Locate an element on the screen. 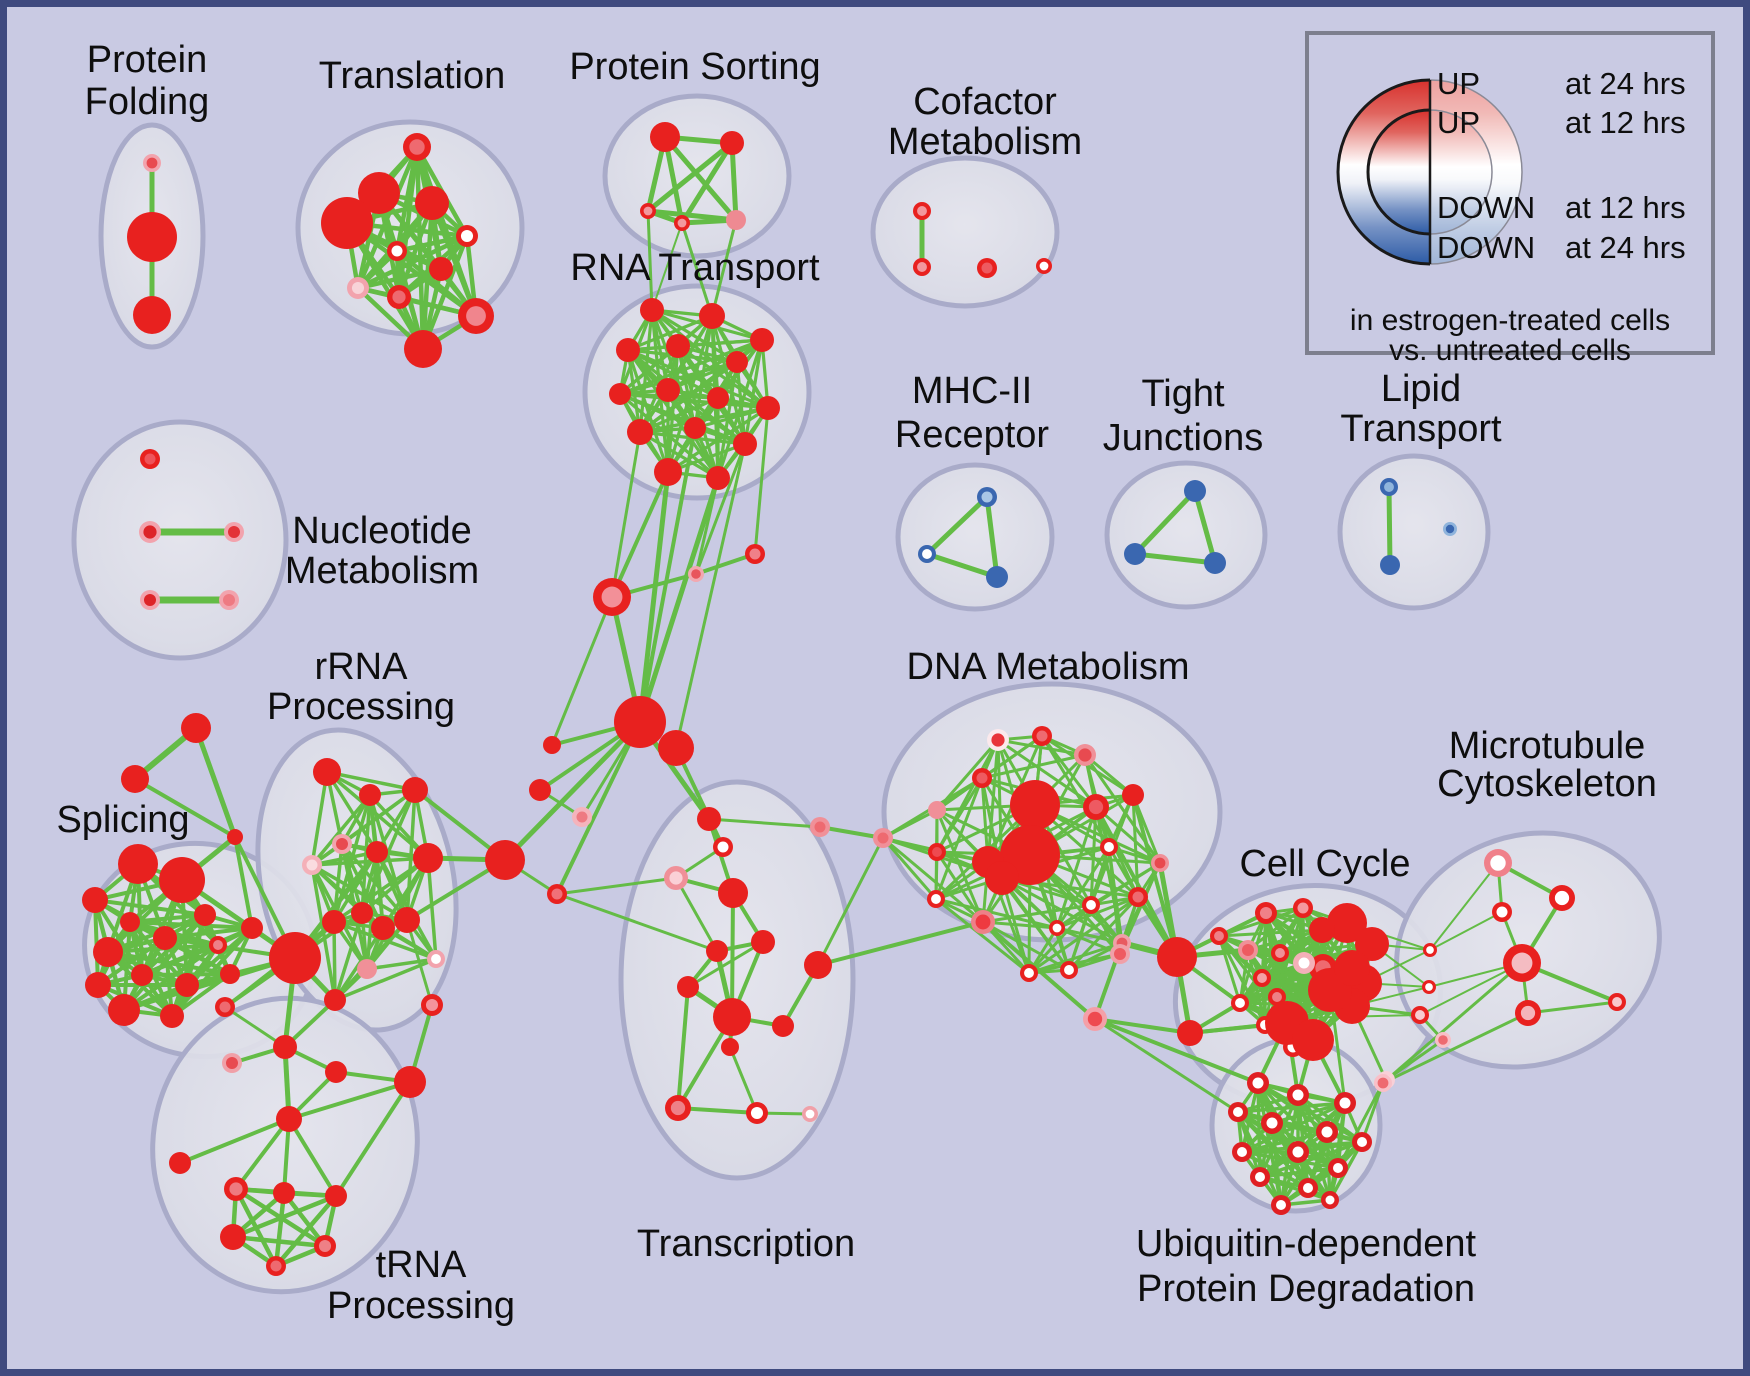 The height and width of the screenshot is (1376, 1750). cluster-label-tight-junctions: Tight is located at coordinates (1183, 394).